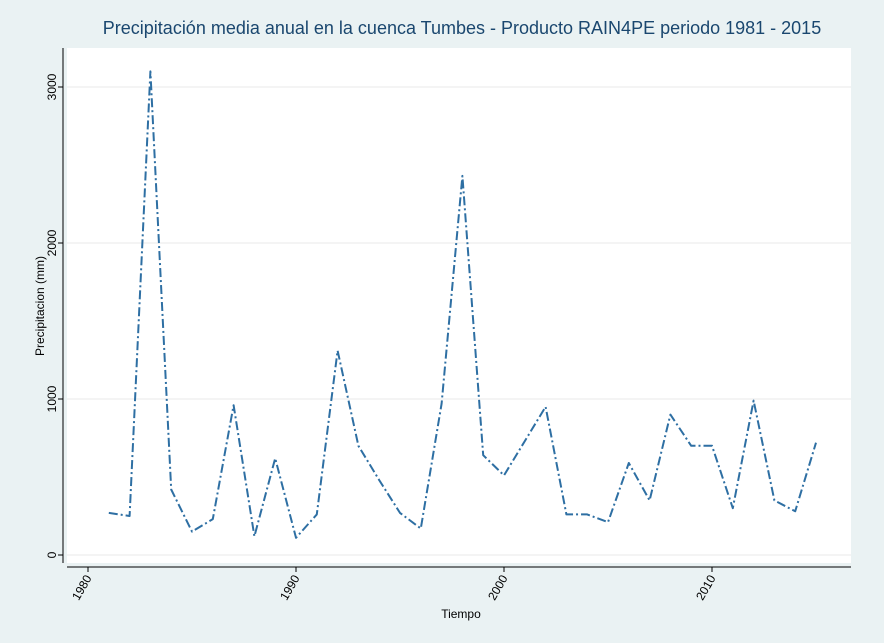  What do you see at coordinates (52, 86) in the screenshot?
I see `y-tick-label-3000: 3000` at bounding box center [52, 86].